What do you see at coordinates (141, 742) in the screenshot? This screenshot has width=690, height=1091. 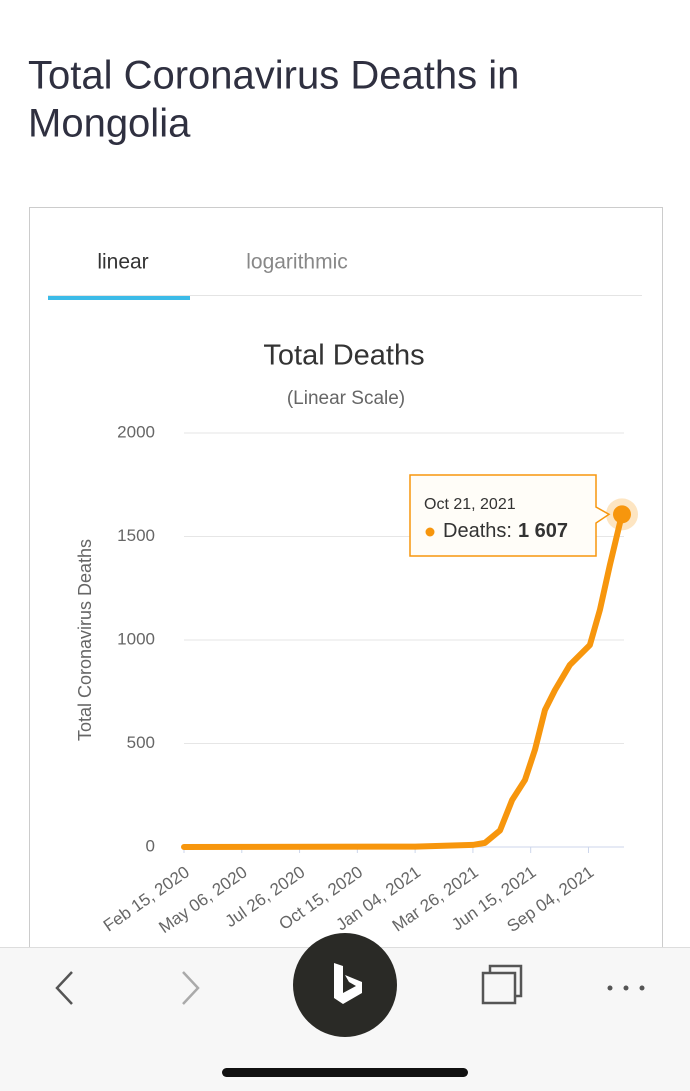 I see `y-tick-label: 500` at bounding box center [141, 742].